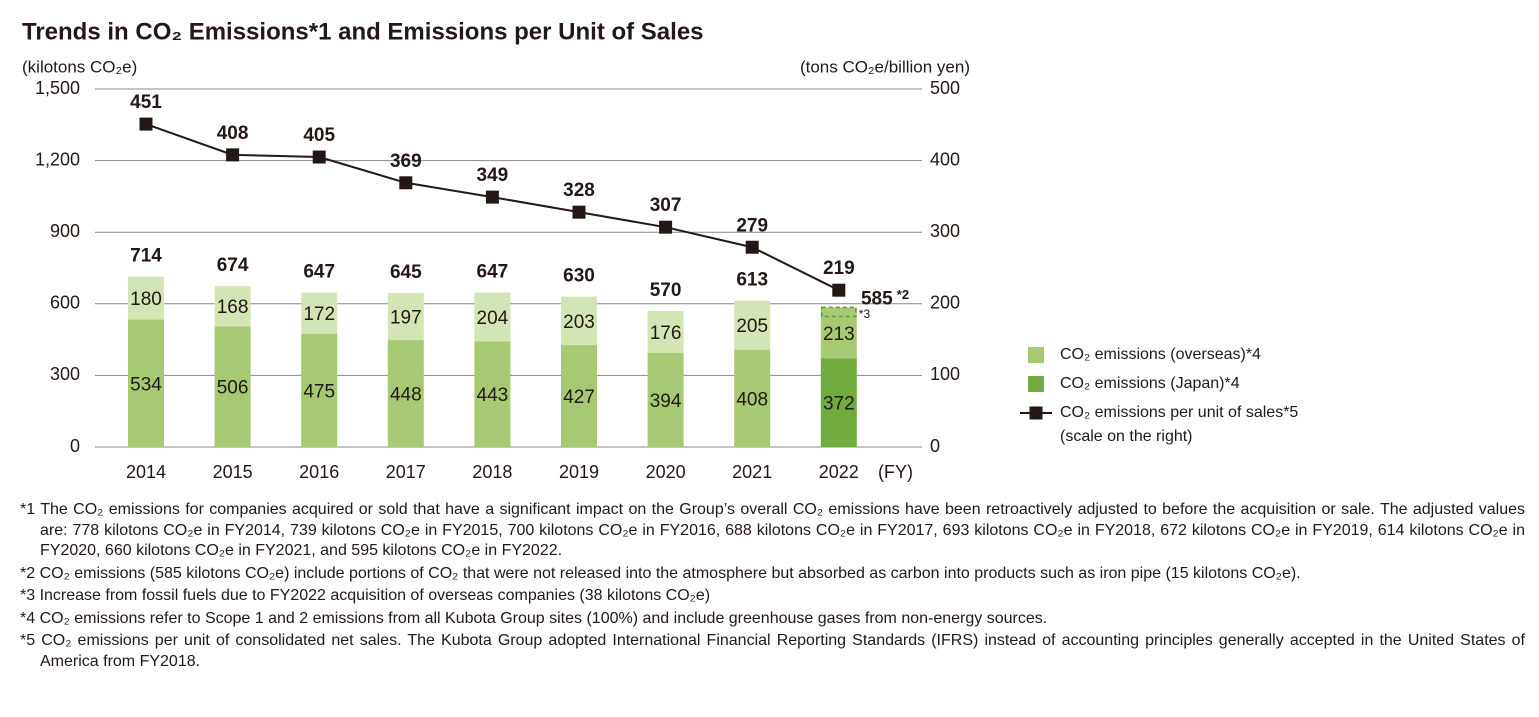 Image resolution: width=1539 pixels, height=717 pixels. What do you see at coordinates (945, 159) in the screenshot?
I see `y2-tick-label: 400` at bounding box center [945, 159].